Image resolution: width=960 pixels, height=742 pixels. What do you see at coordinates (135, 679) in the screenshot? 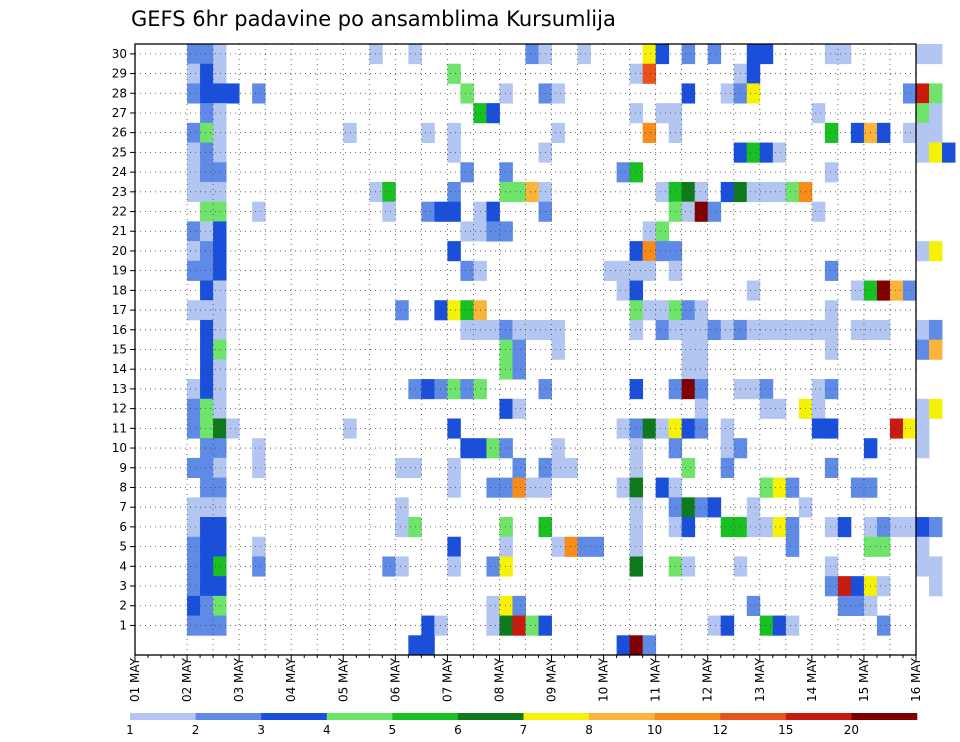
I see `x-tick-label: 01 MAY` at bounding box center [135, 679].